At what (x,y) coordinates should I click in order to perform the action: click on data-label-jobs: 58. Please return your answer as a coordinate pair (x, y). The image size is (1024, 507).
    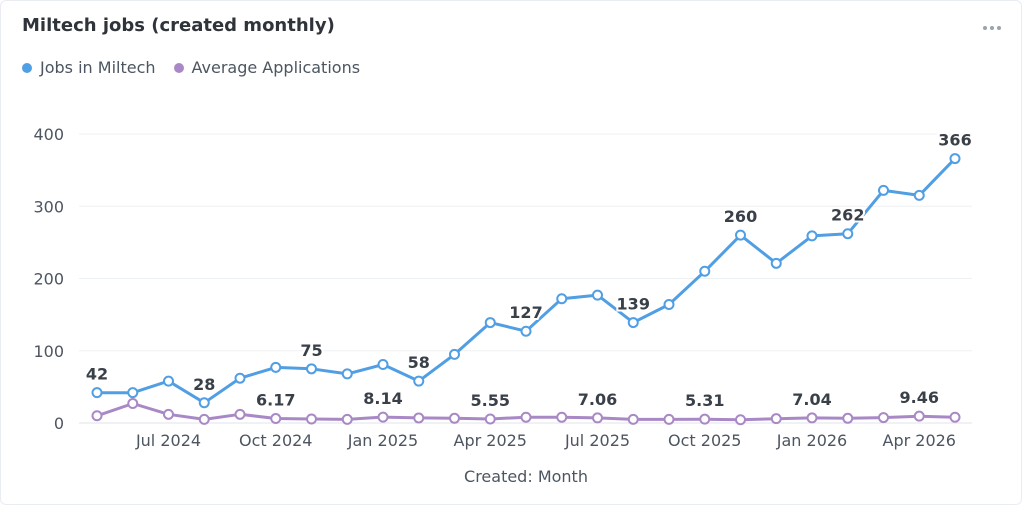
    Looking at the image, I should click on (419, 362).